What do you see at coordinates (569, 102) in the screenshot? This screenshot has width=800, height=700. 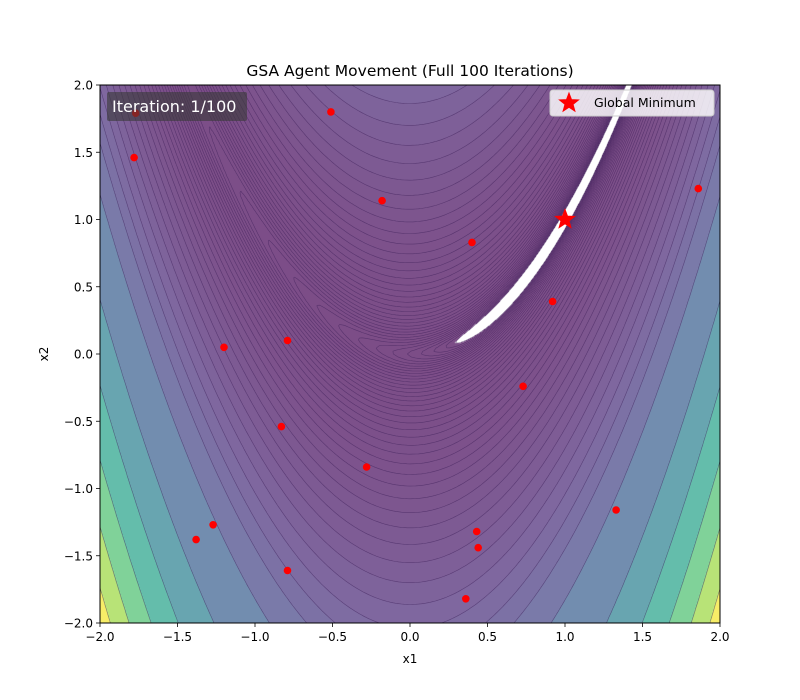 I see `legend-star-icon` at bounding box center [569, 102].